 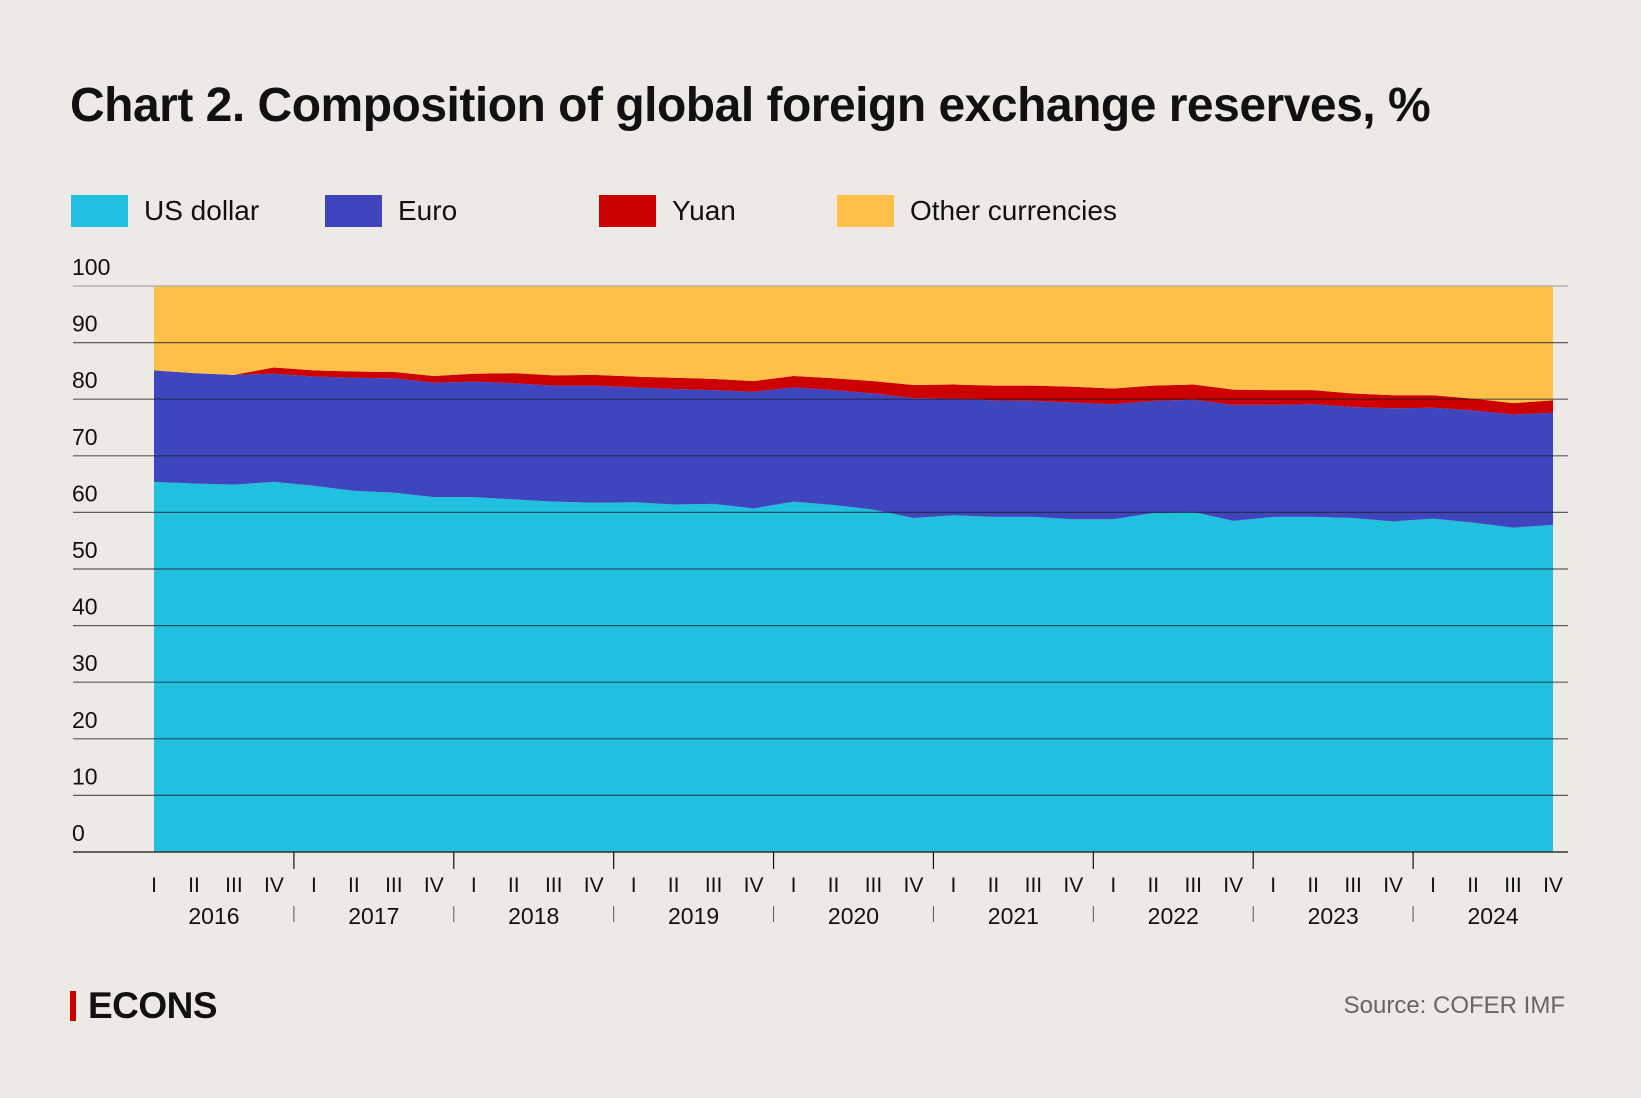 What do you see at coordinates (667, 211) in the screenshot?
I see `legend-item-yuan: Yuan` at bounding box center [667, 211].